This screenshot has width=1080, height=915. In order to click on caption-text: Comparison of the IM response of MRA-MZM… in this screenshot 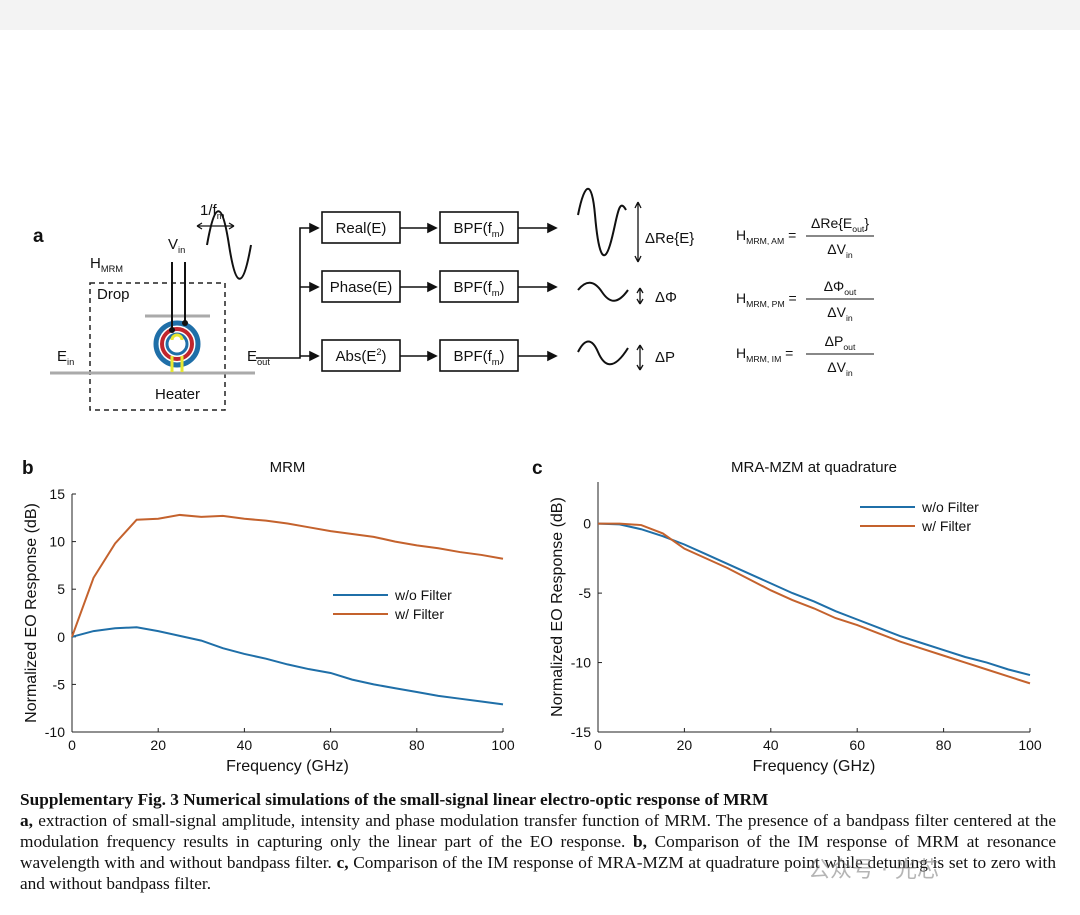, I will do `click(538, 873)`.